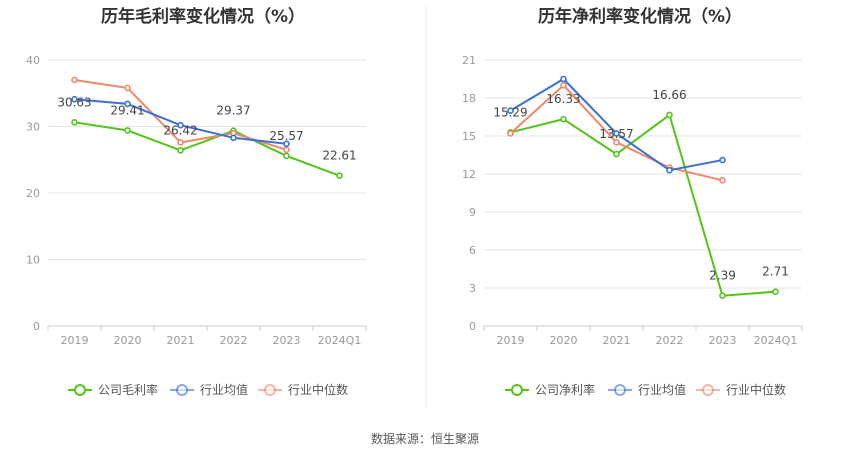 The width and height of the screenshot is (850, 459). What do you see at coordinates (286, 136) in the screenshot?
I see `data-label: 25.57` at bounding box center [286, 136].